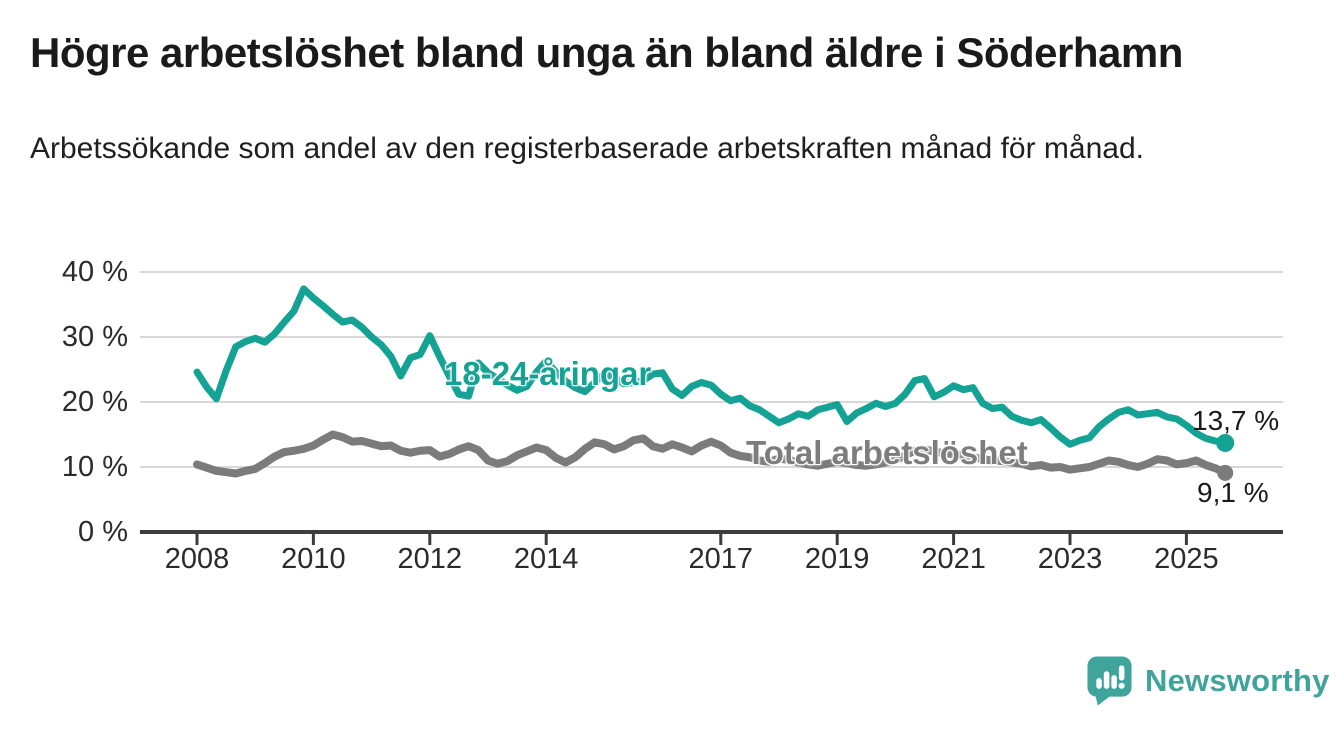 This screenshot has width=1340, height=734. I want to click on x-tick-label-2021: 2021, so click(953, 559).